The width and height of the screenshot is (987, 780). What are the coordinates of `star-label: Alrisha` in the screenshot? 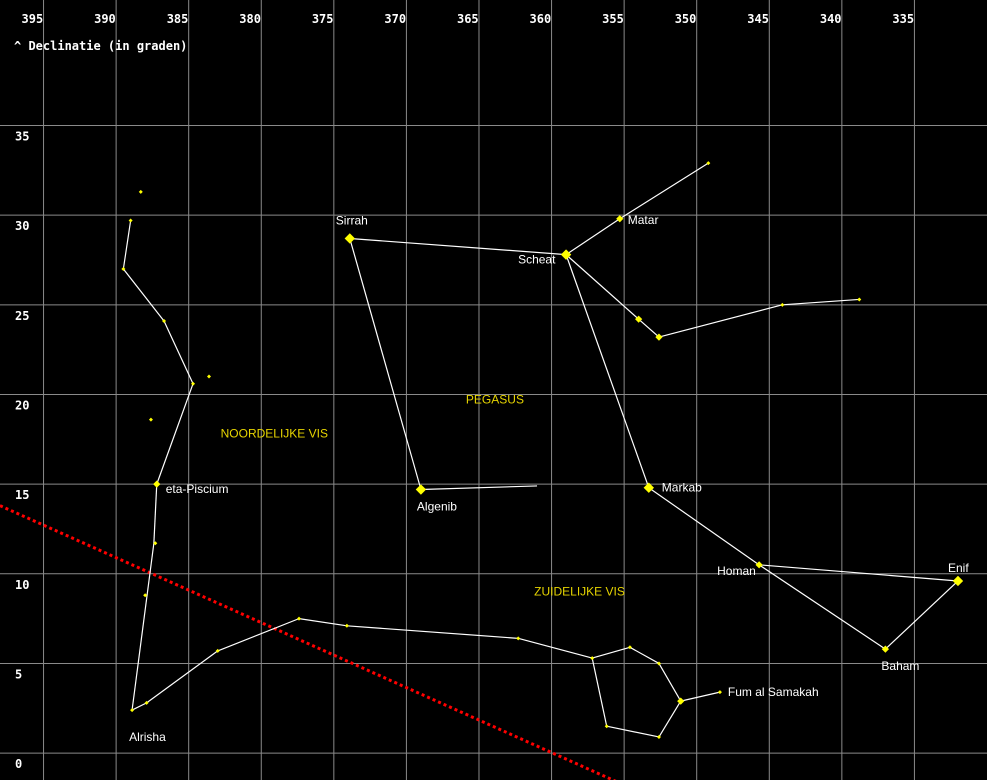 It's located at (147, 737).